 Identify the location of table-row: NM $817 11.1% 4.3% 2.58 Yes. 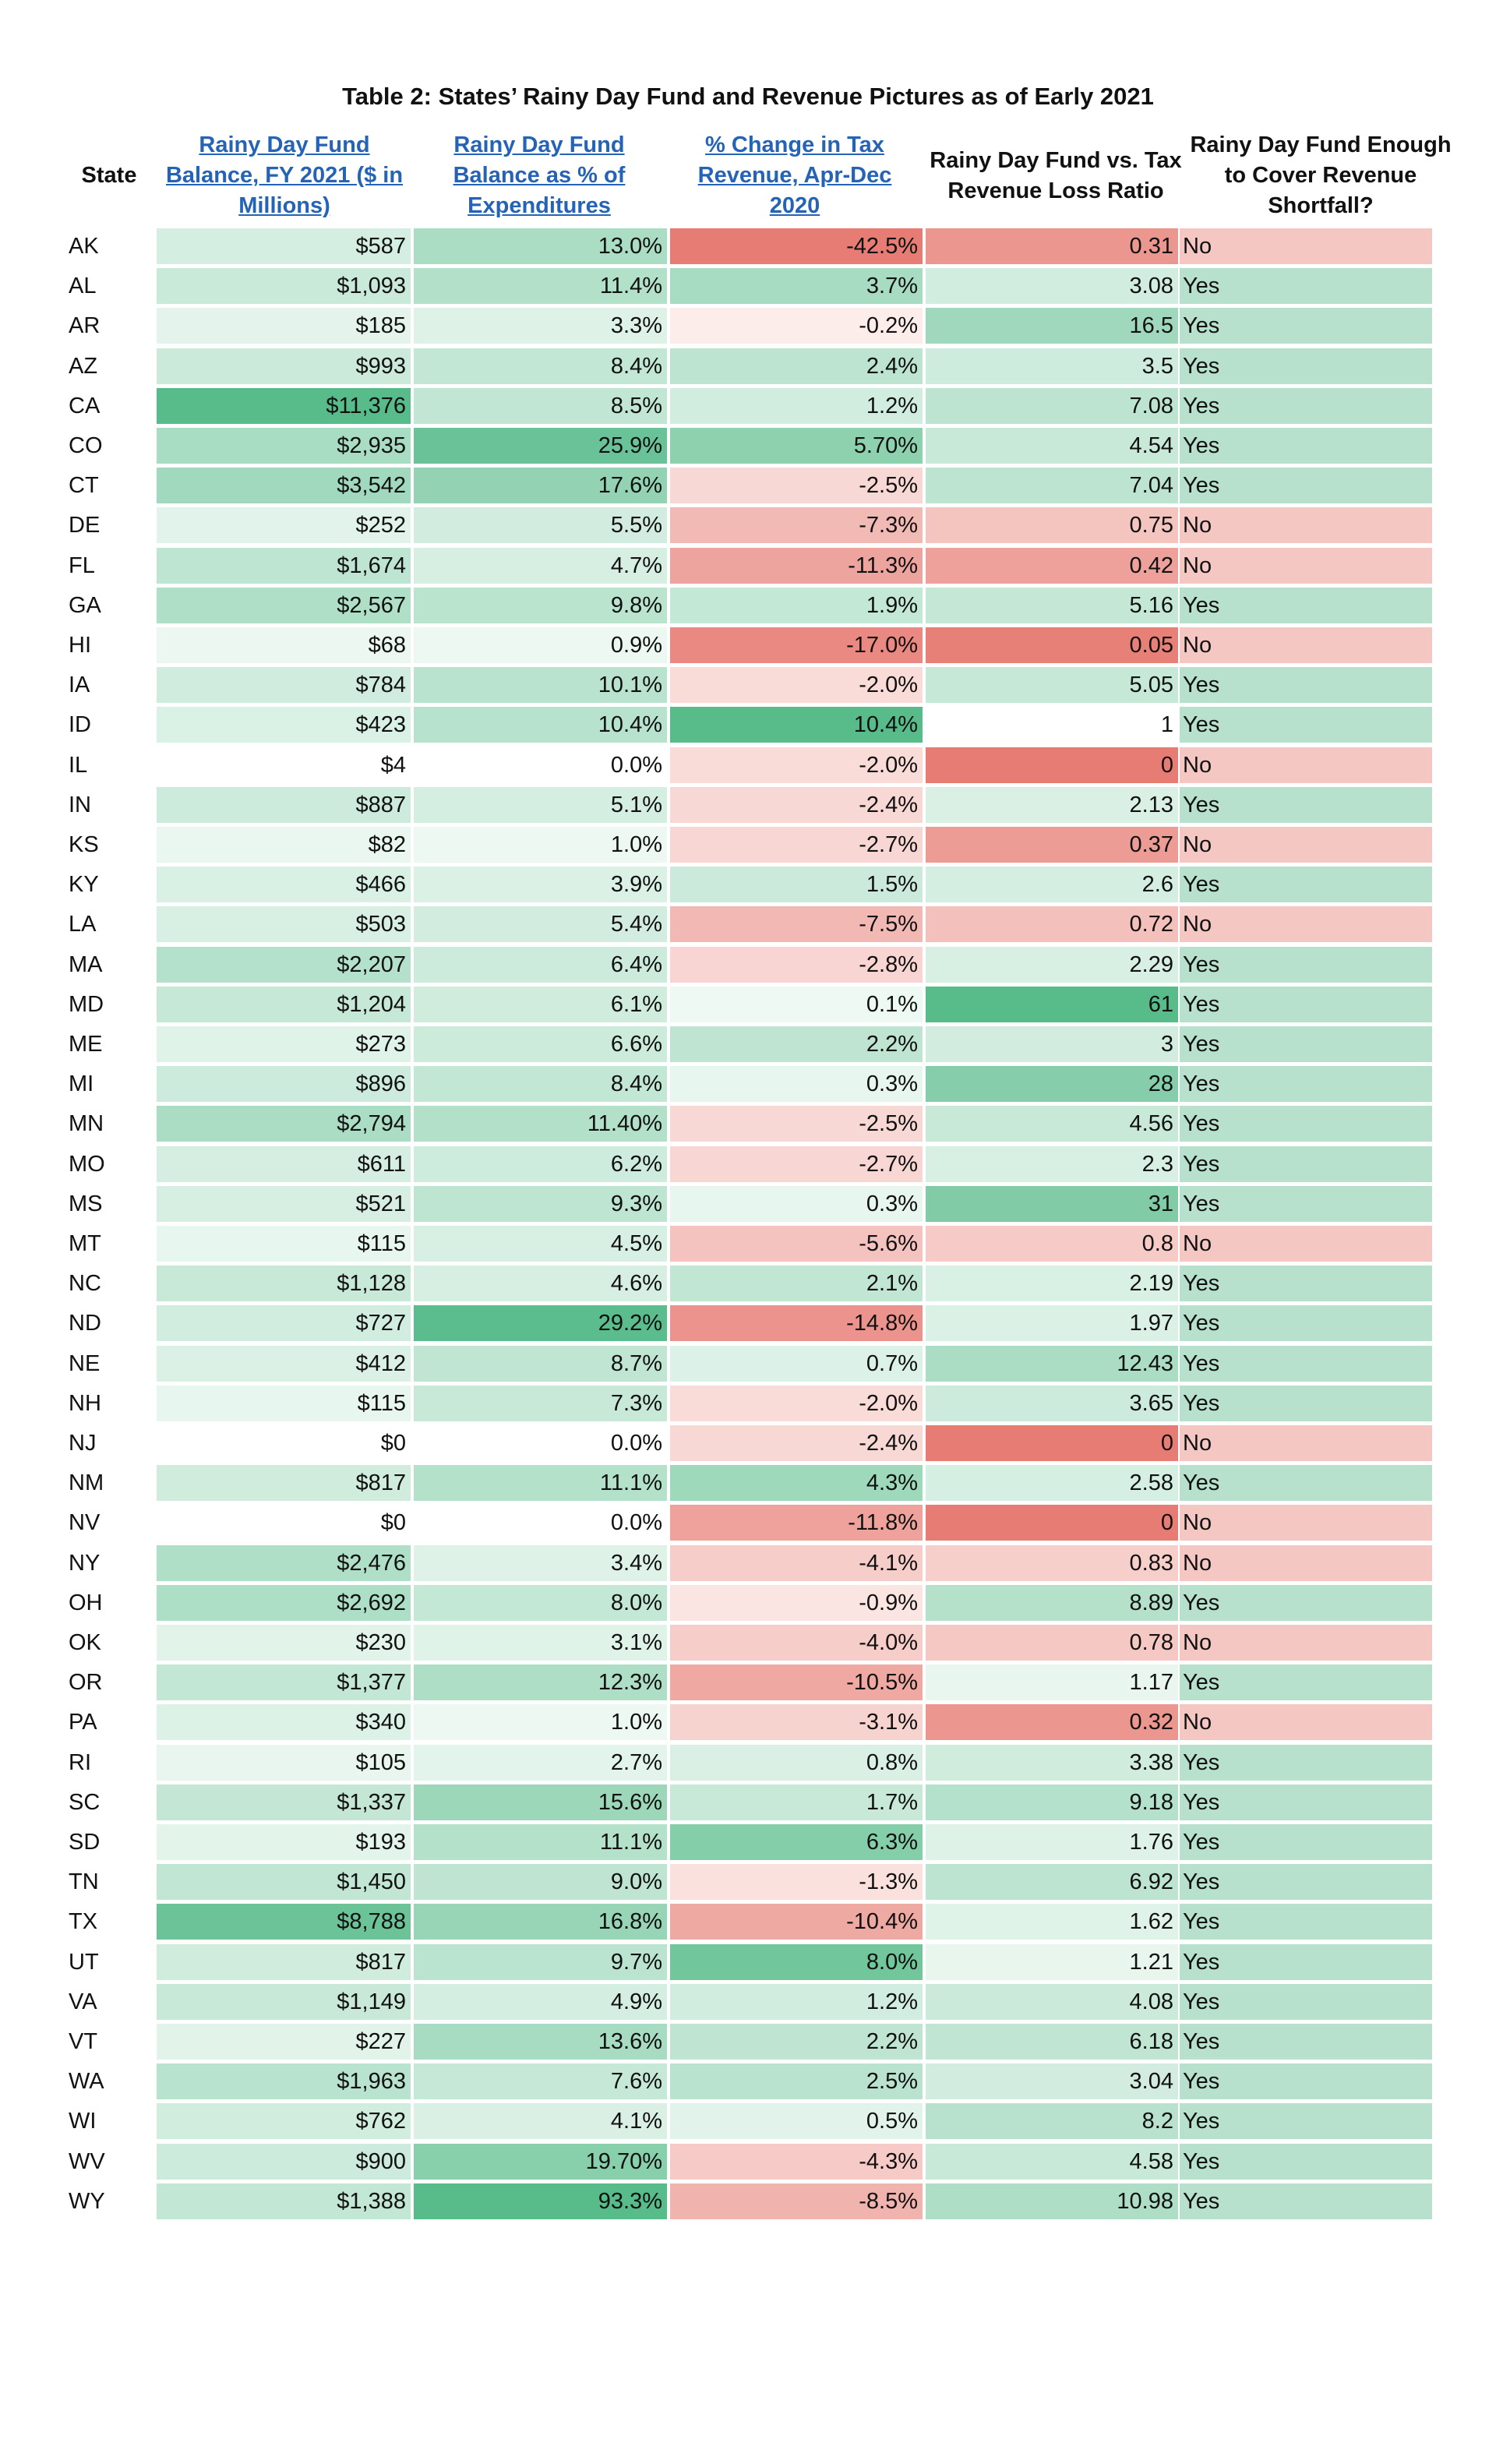
(748, 1484).